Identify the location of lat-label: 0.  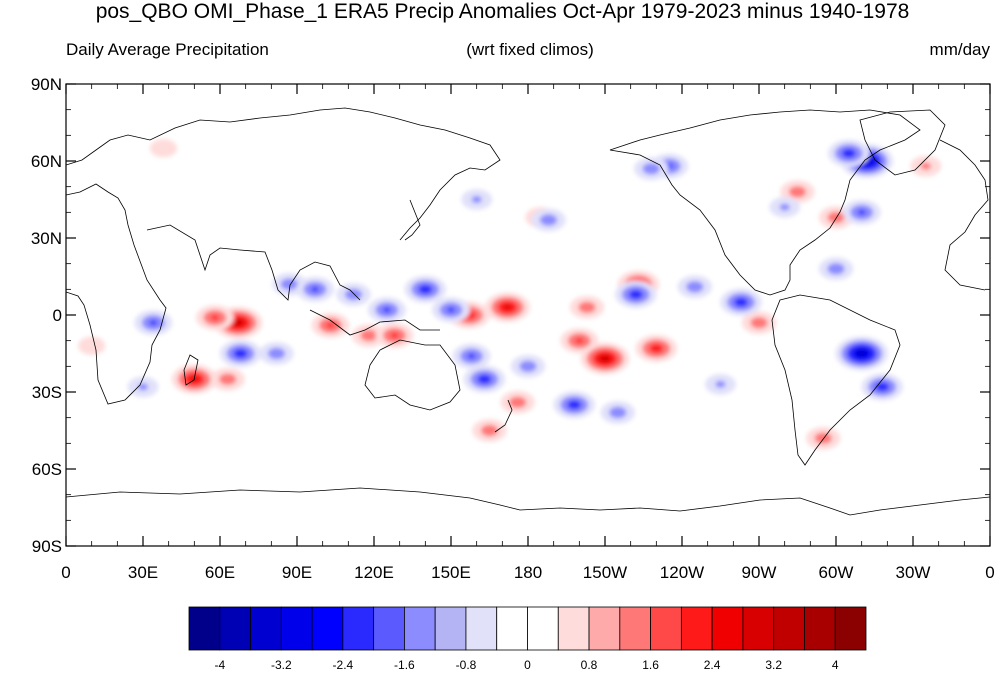
(57, 315).